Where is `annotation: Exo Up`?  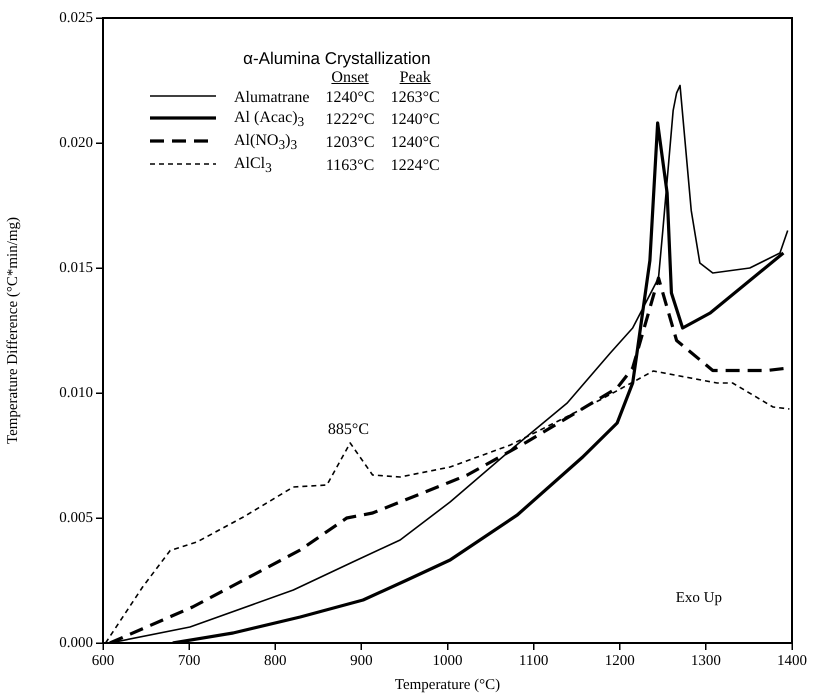
annotation: Exo Up is located at coordinates (699, 598).